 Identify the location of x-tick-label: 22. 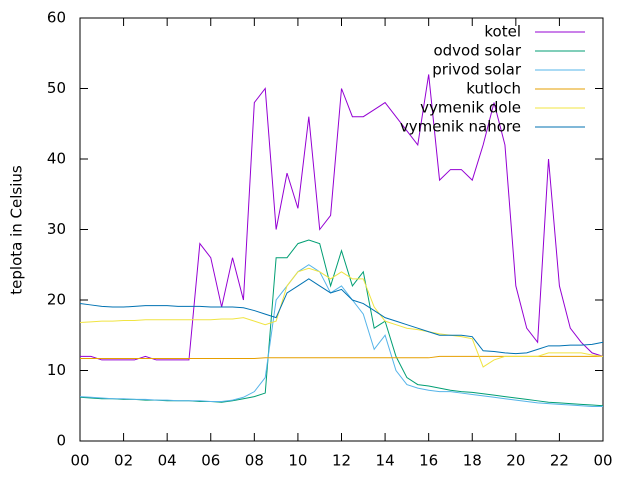
(559, 461).